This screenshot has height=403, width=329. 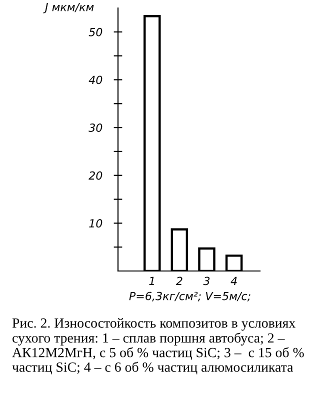 What do you see at coordinates (68, 8) in the screenshot?
I see `y-axis-title: J мкм/км` at bounding box center [68, 8].